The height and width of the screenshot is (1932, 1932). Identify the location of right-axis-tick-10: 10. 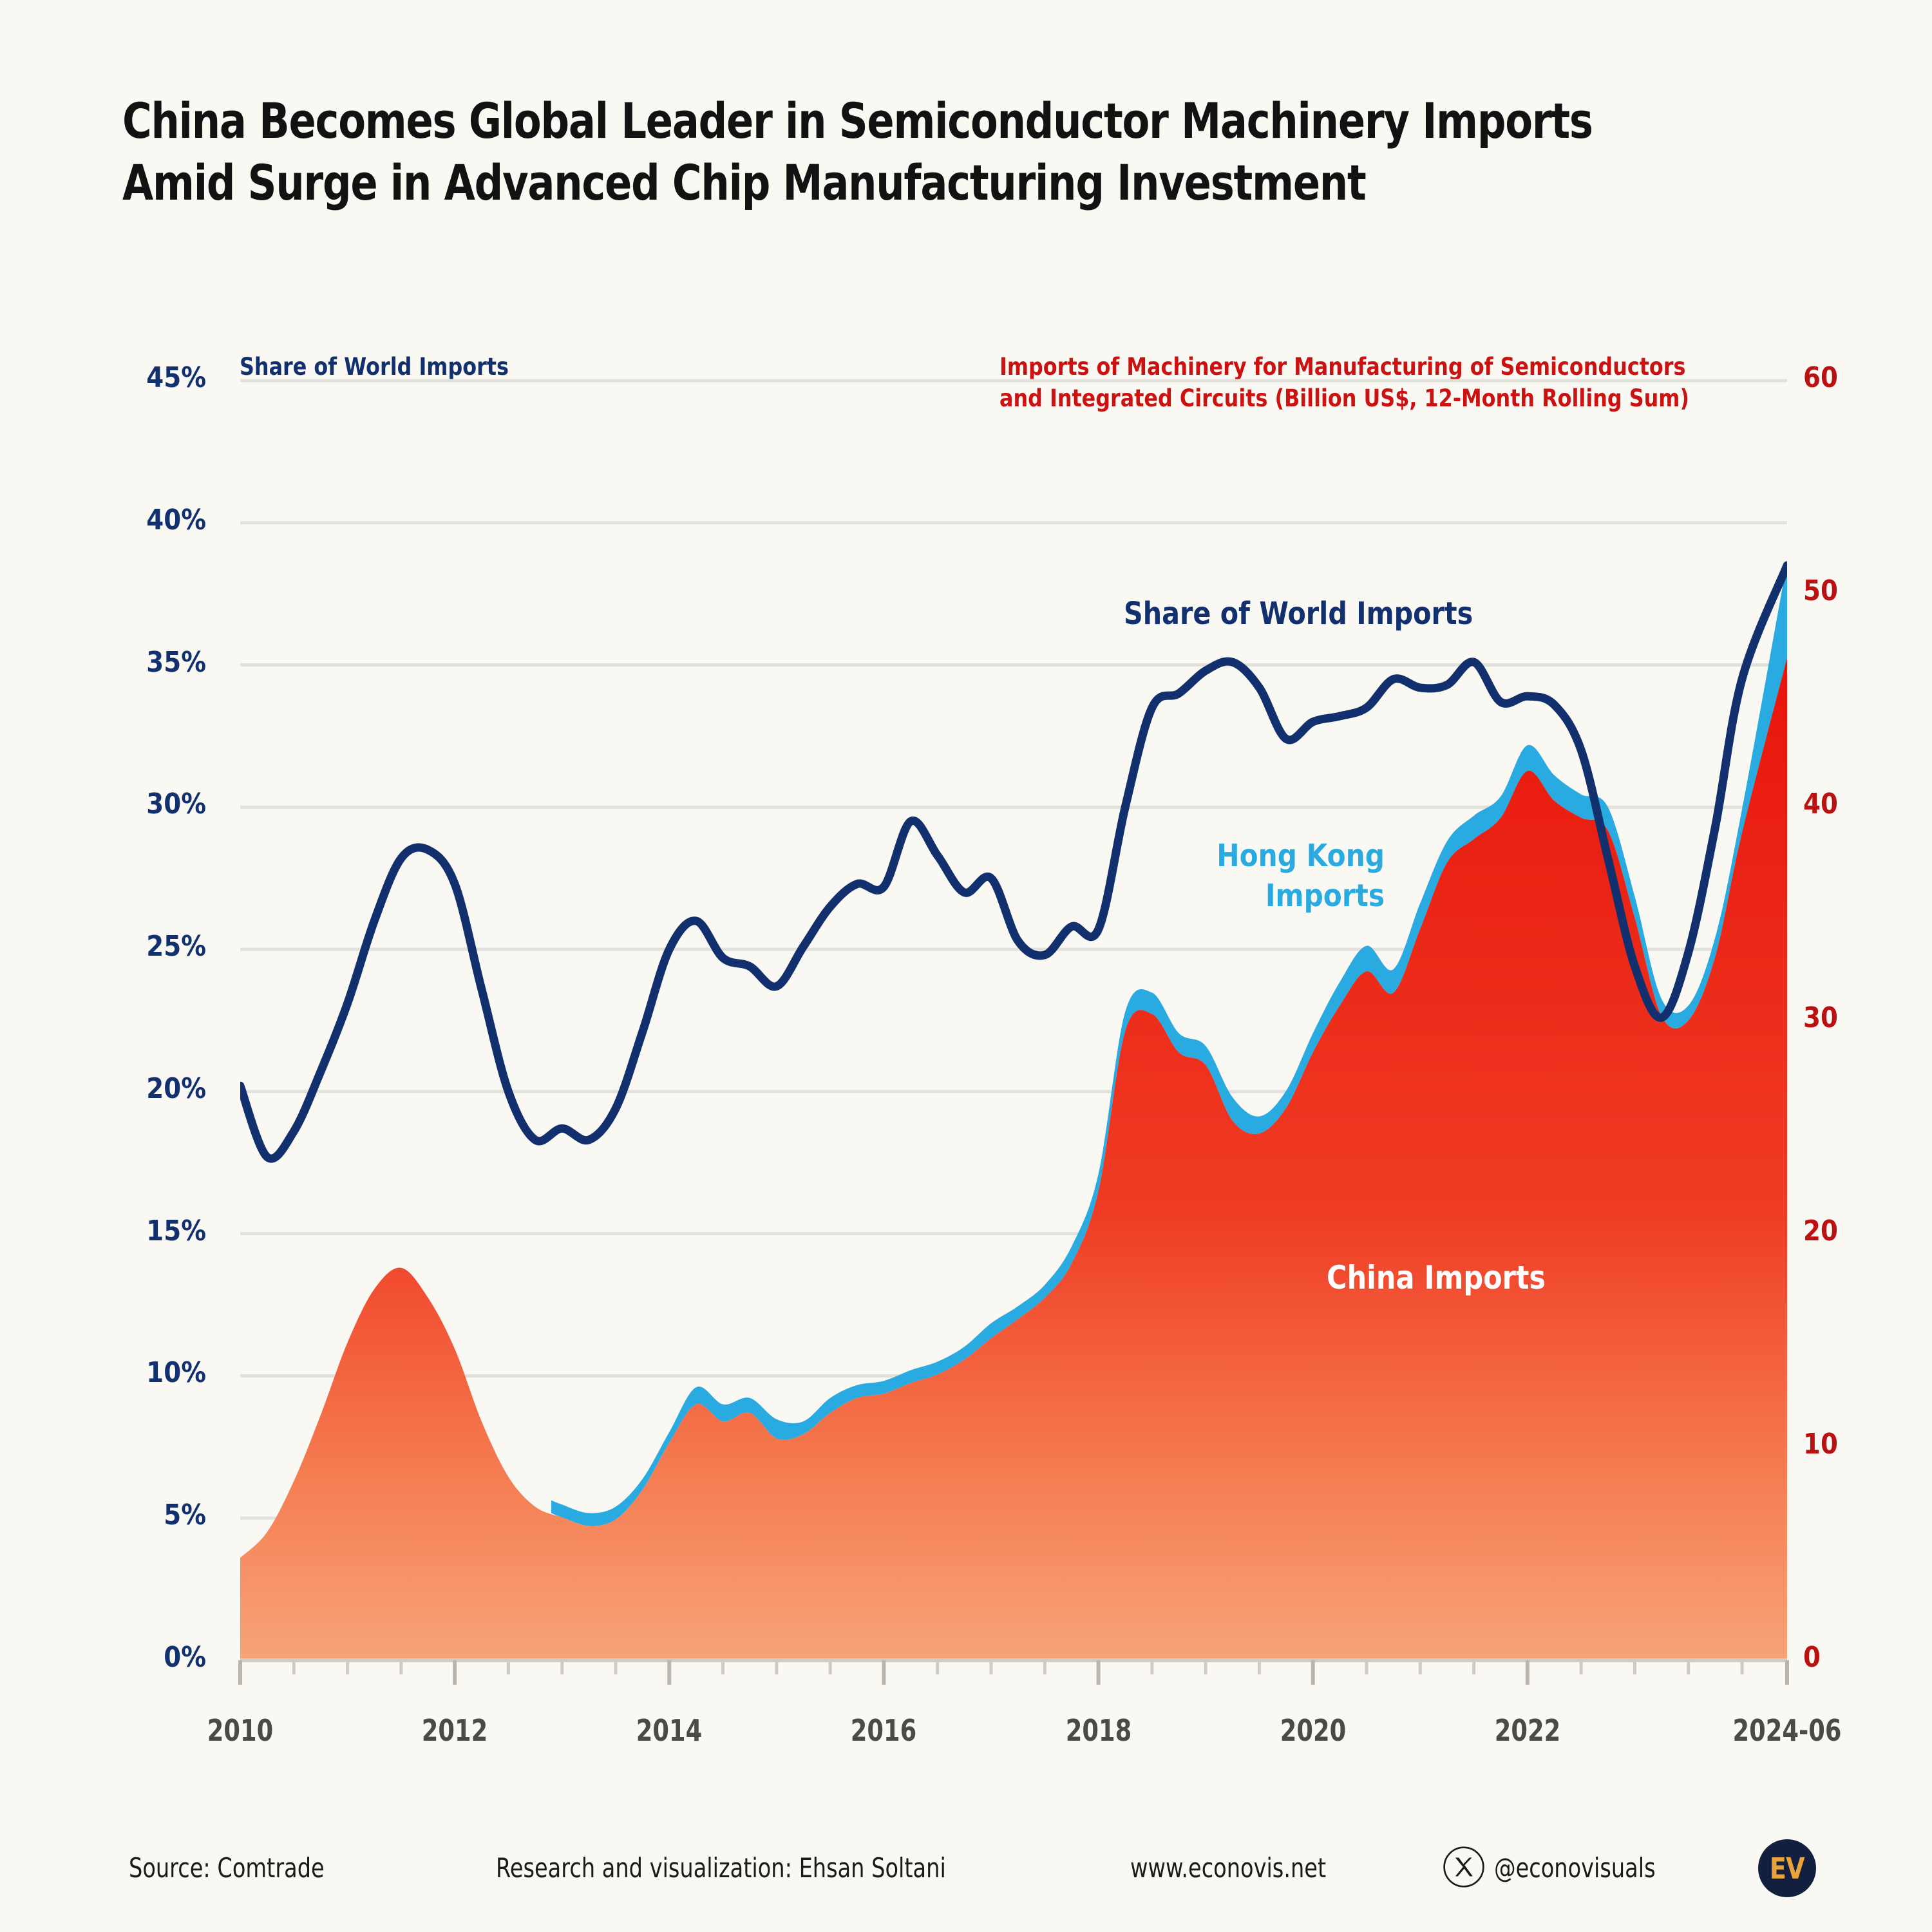
(1820, 1444).